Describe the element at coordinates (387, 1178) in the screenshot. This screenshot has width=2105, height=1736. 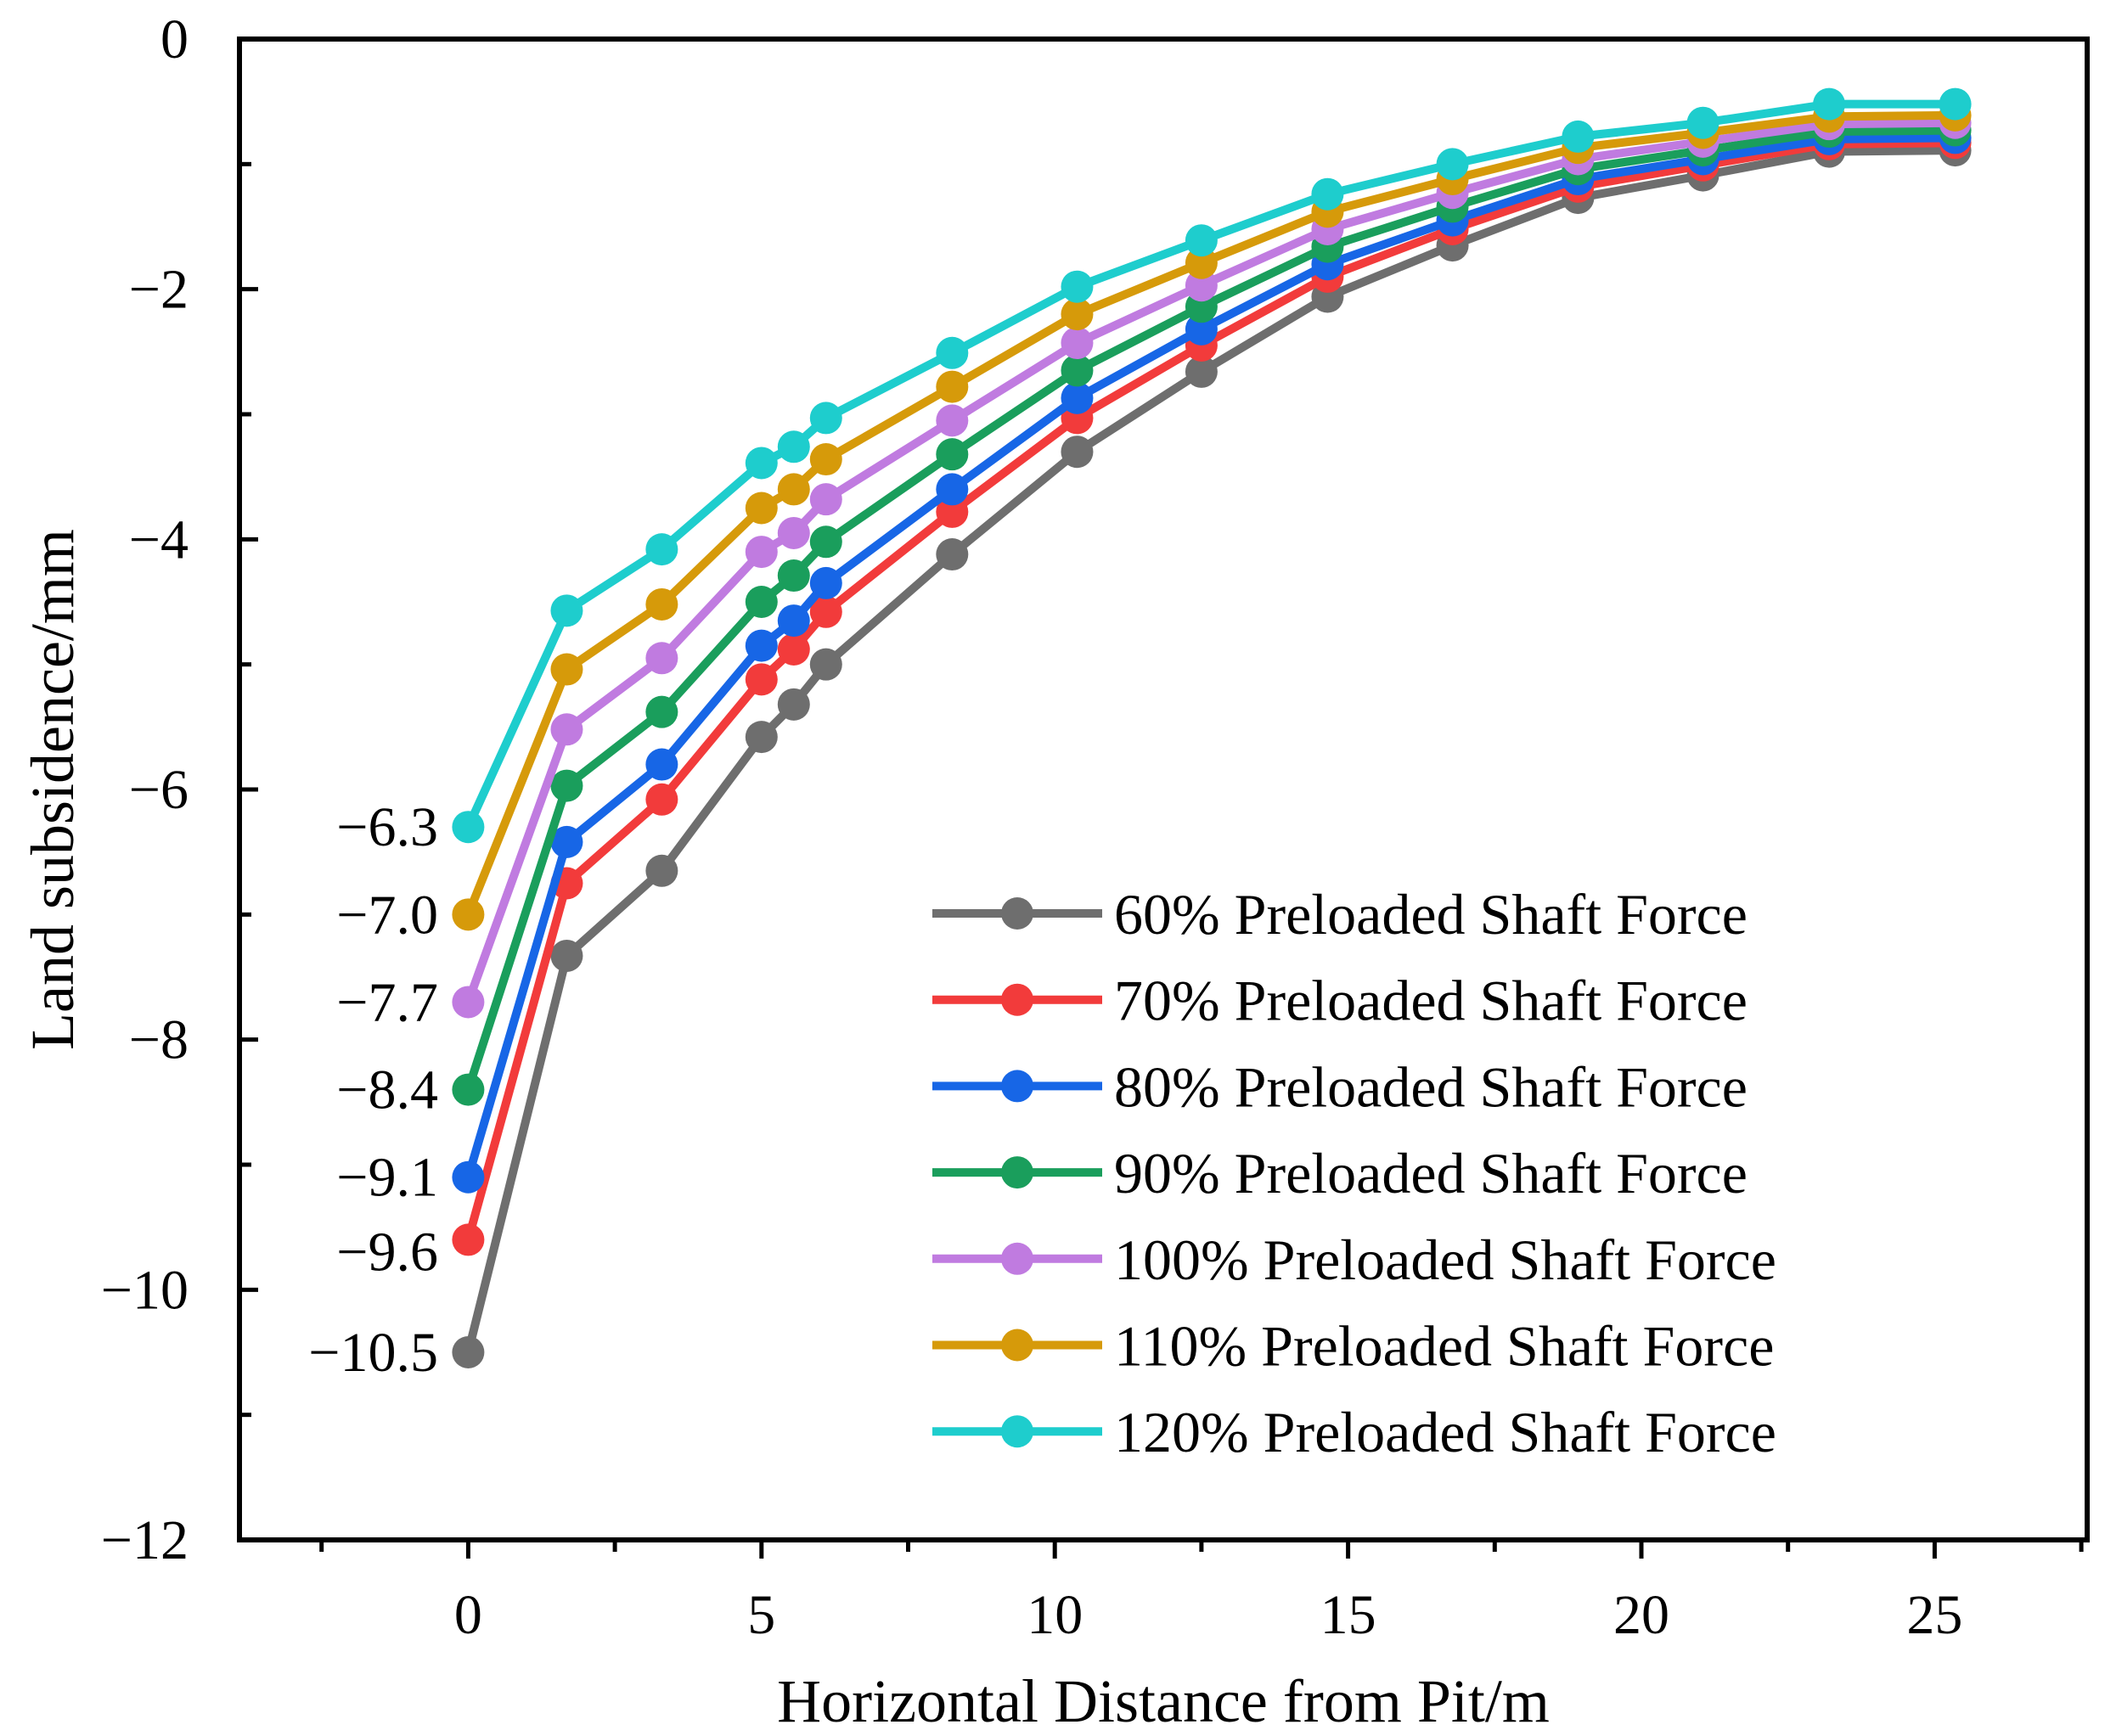
I see `data-label: −9.1` at that location.